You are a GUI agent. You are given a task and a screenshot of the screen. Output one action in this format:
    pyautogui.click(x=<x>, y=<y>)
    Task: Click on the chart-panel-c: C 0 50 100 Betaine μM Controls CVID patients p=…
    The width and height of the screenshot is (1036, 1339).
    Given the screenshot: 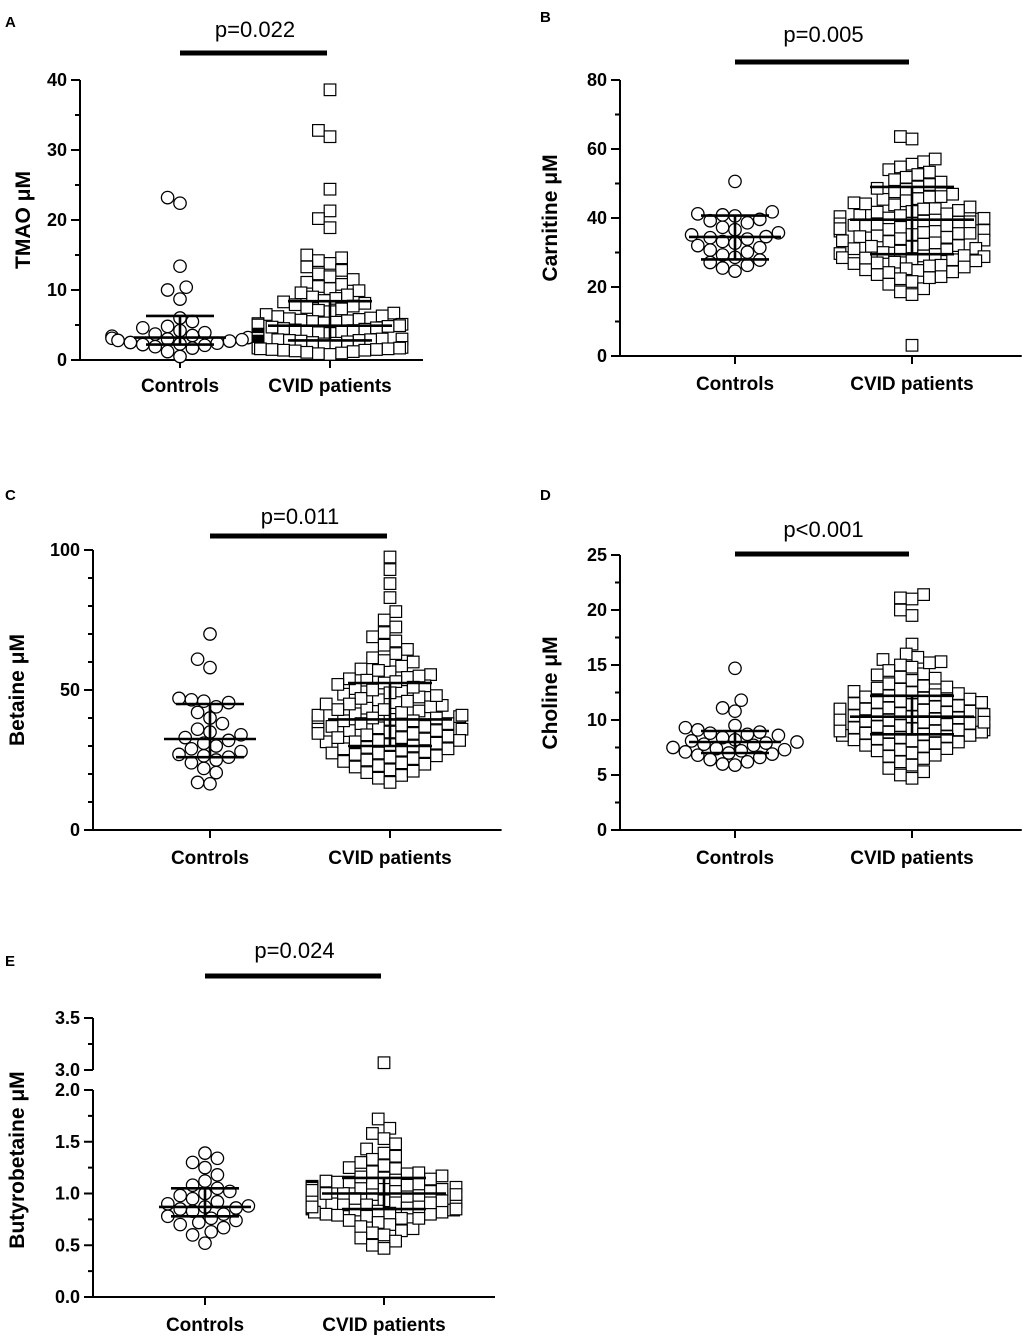 What is the action you would take?
    pyautogui.click(x=253, y=678)
    